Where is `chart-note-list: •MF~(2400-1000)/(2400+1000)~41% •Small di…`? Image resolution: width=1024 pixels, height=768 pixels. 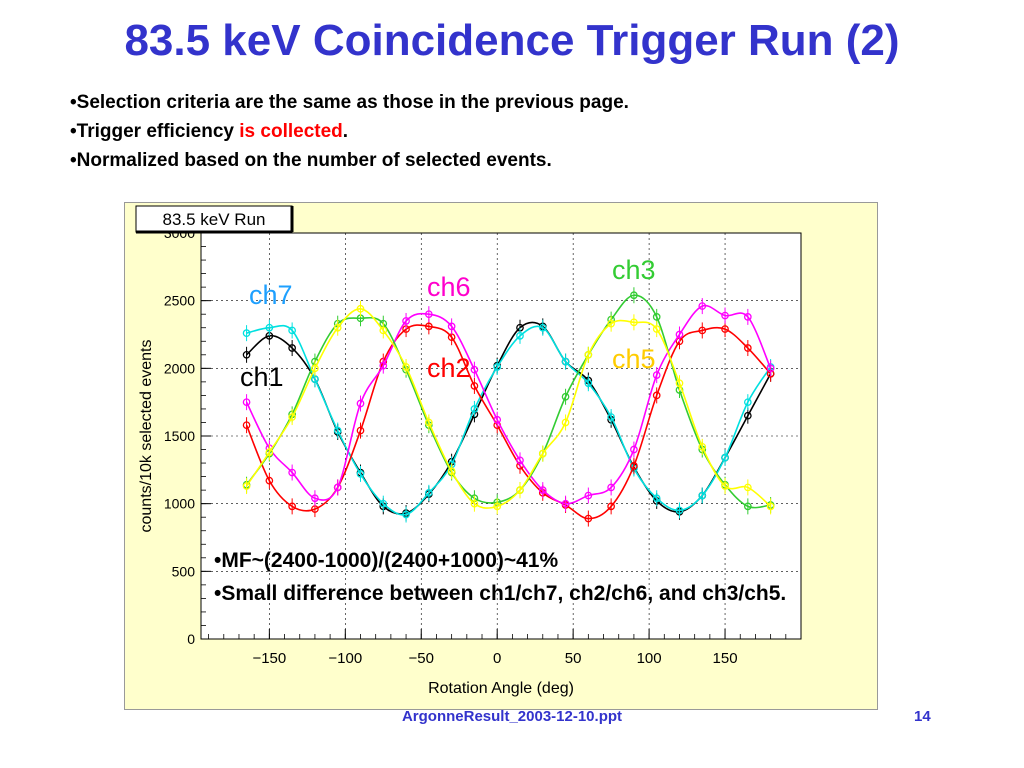
chart-note-list: •MF~(2400-1000)/(2400+1000)~41% •Small di… is located at coordinates (500, 577).